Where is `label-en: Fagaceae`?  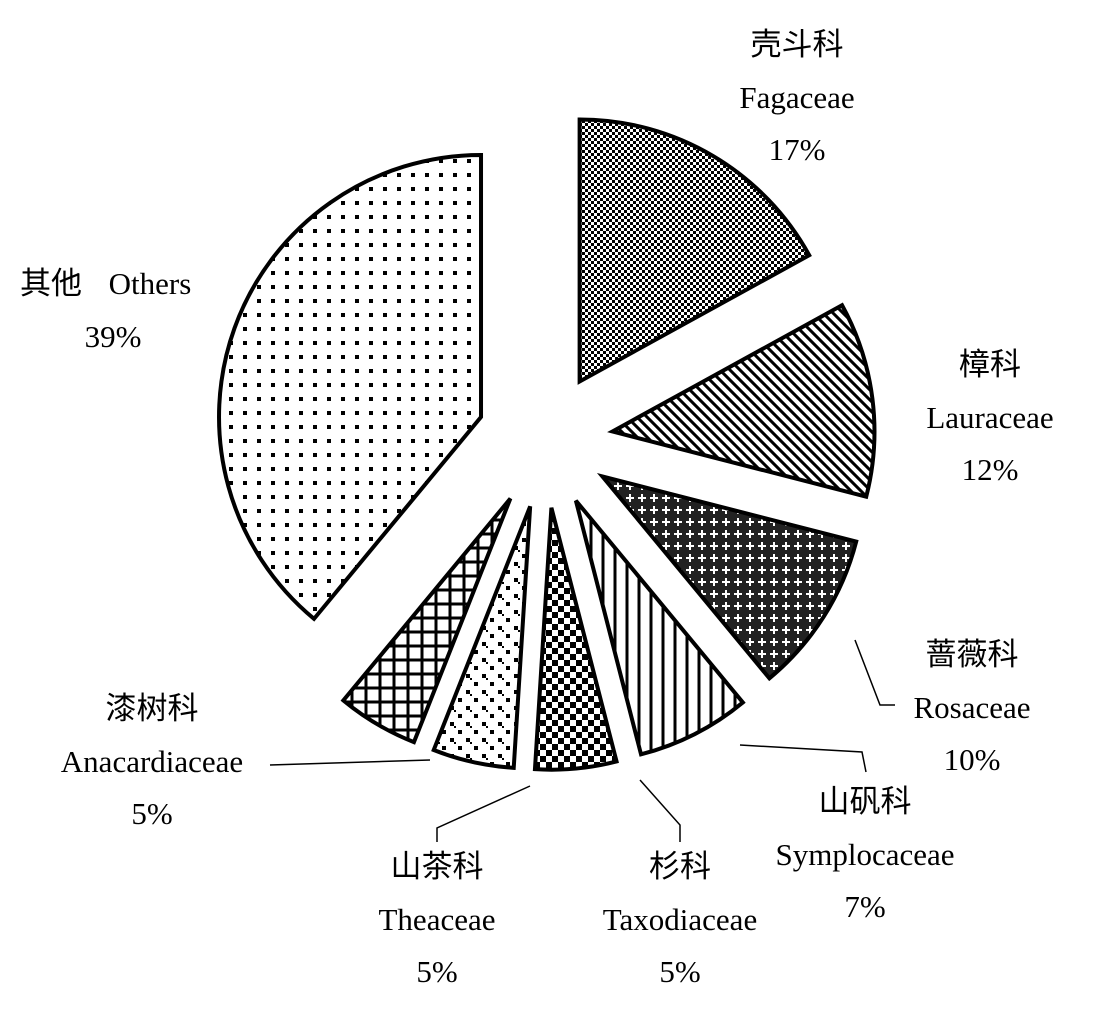 label-en: Fagaceae is located at coordinates (796, 97).